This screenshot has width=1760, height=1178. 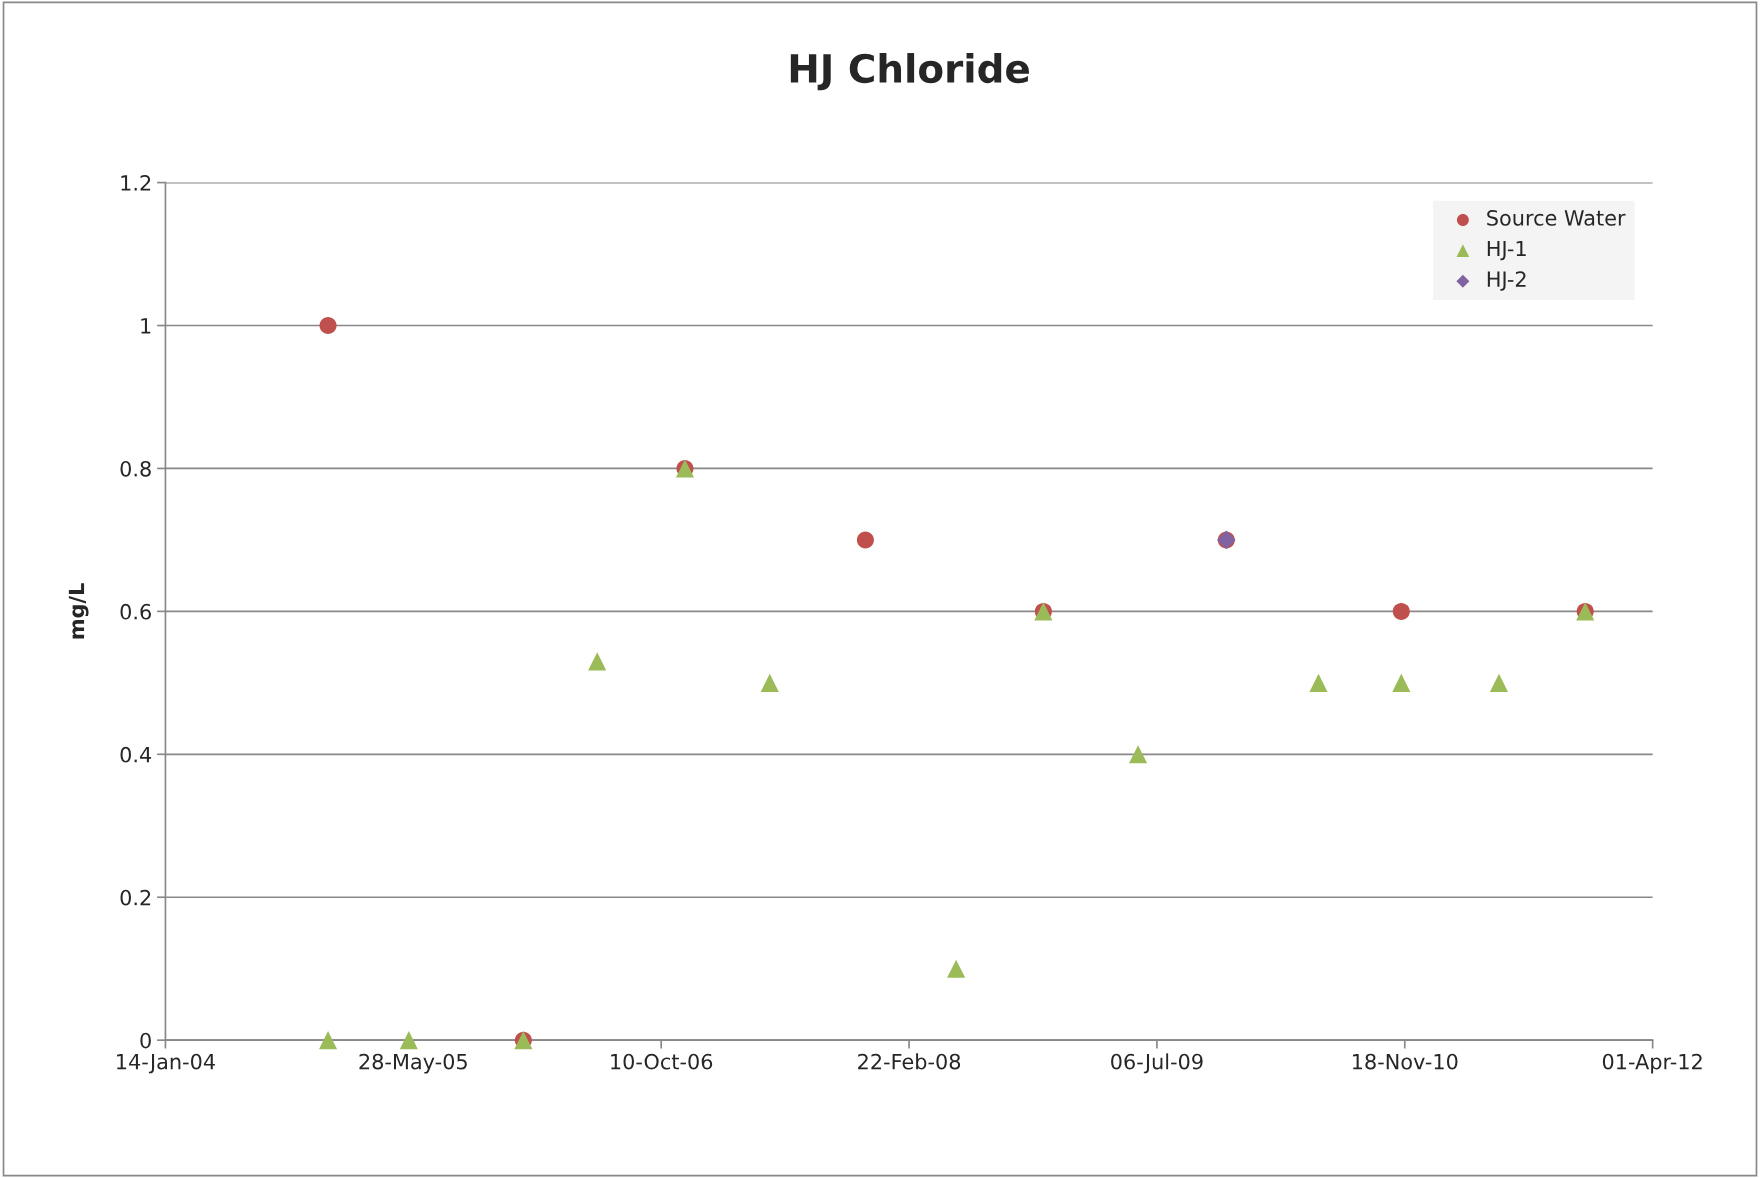 What do you see at coordinates (1157, 1063) in the screenshot?
I see `x-tick-label: 06-Jul-09` at bounding box center [1157, 1063].